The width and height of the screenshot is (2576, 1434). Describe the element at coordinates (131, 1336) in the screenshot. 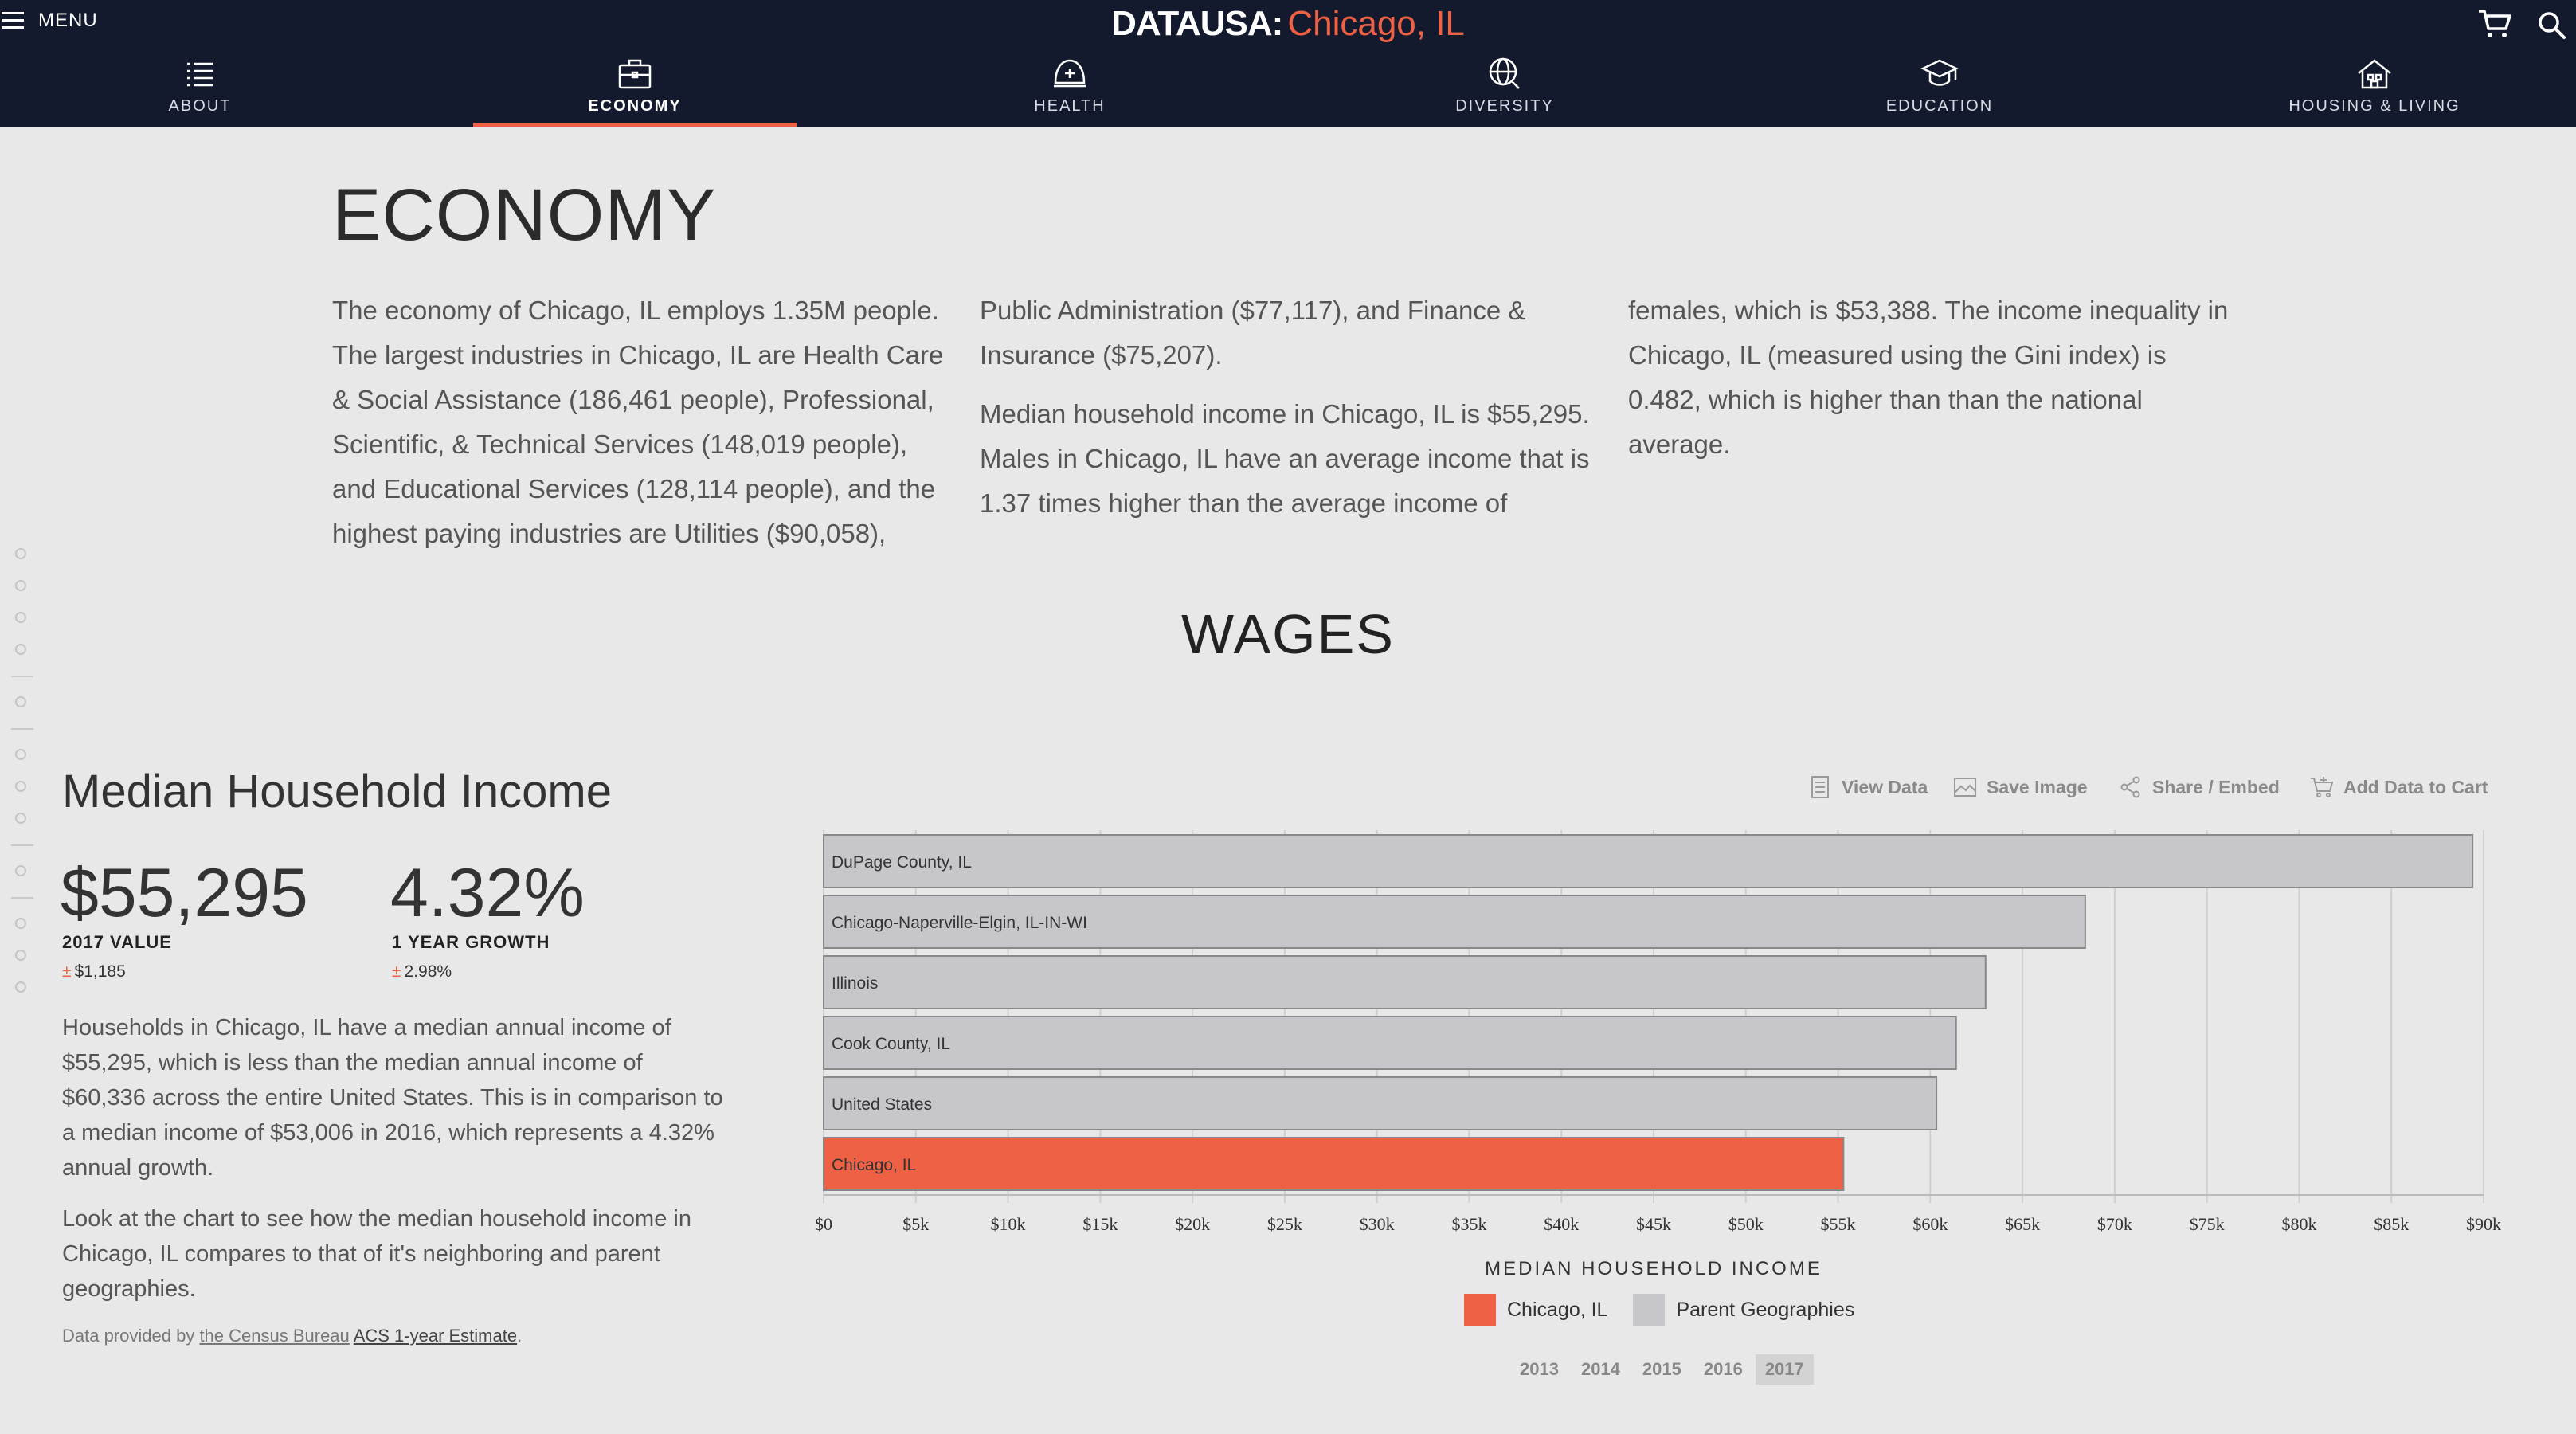

I see `source-prefix: Data provided by` at that location.